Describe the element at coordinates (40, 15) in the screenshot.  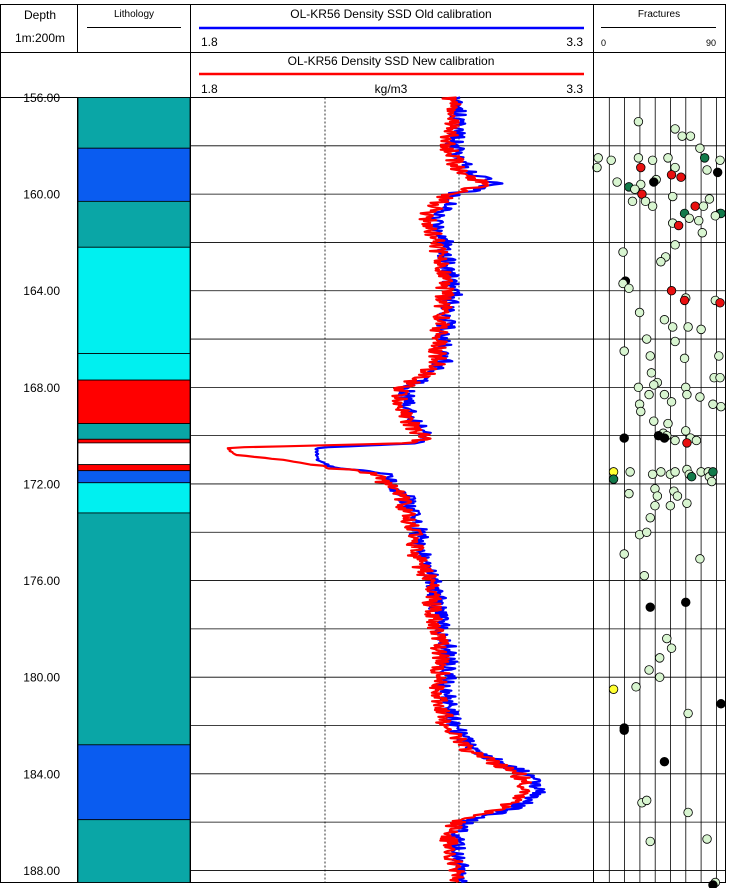
I see `depth-column-title: Depth` at that location.